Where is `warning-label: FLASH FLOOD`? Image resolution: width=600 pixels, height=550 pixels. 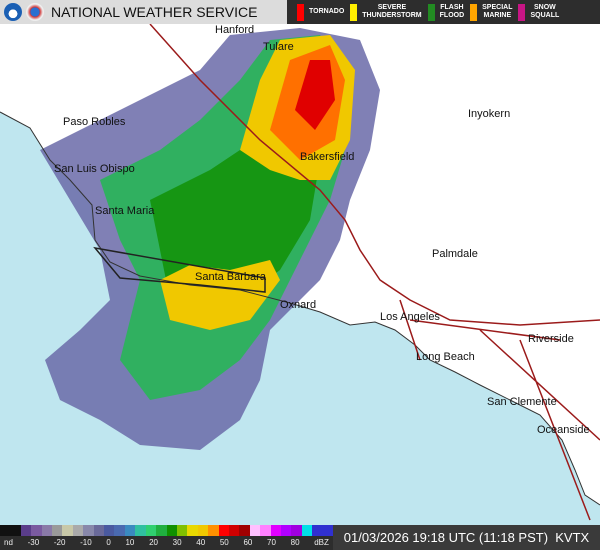 warning-label: FLASH FLOOD is located at coordinates (452, 11).